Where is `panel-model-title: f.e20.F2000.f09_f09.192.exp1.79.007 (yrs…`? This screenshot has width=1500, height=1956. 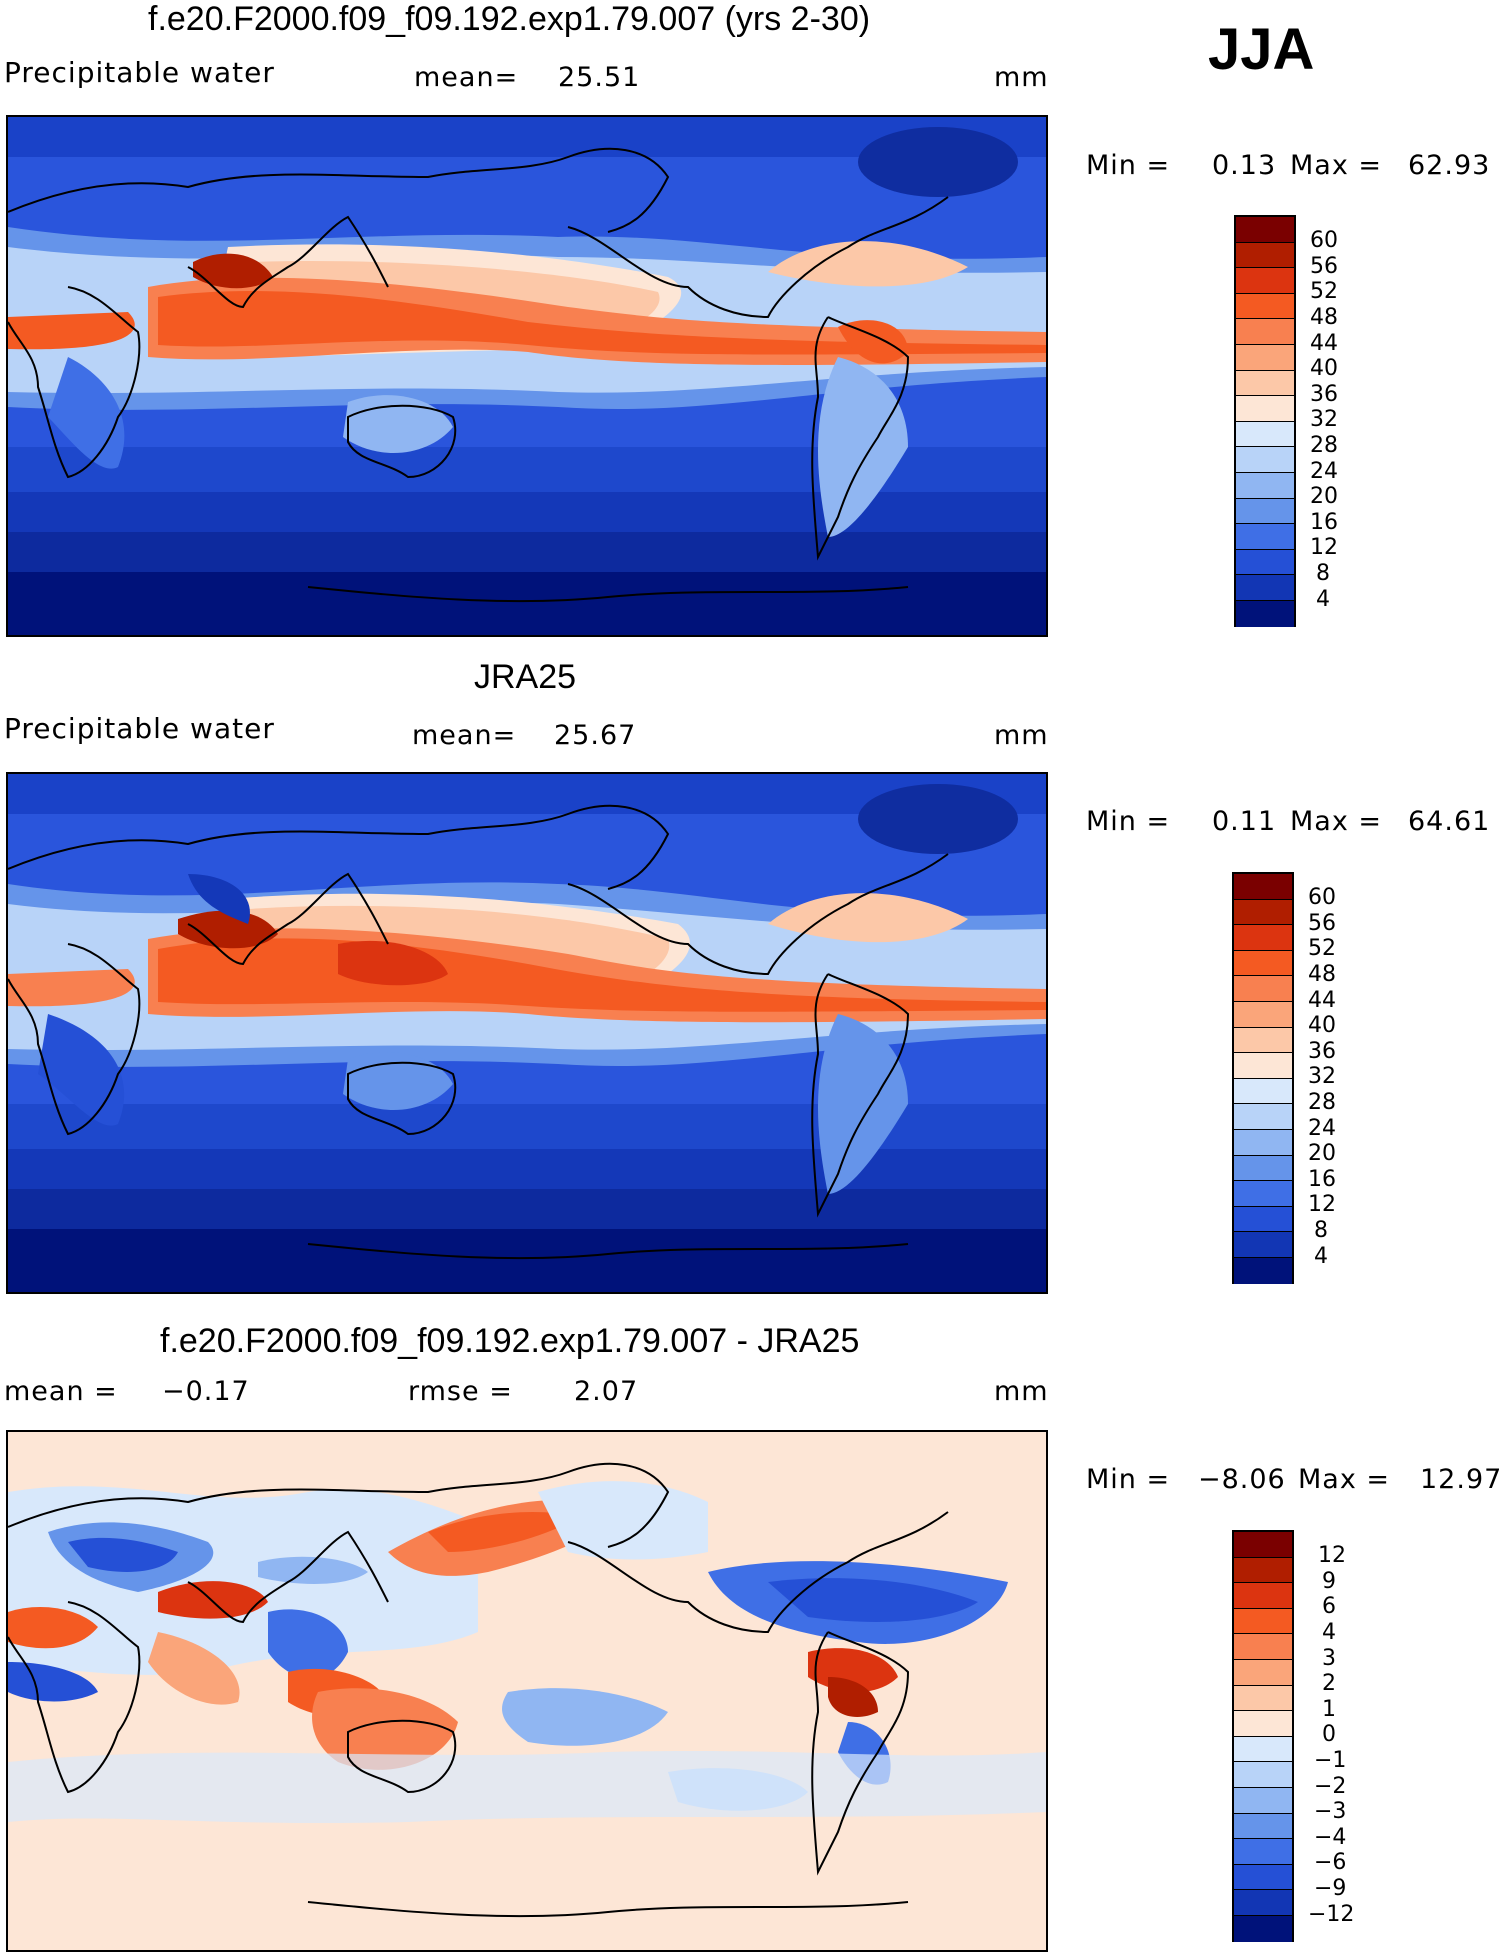 panel-model-title: f.e20.F2000.f09_f09.192.exp1.79.007 (yrs… is located at coordinates (509, 19).